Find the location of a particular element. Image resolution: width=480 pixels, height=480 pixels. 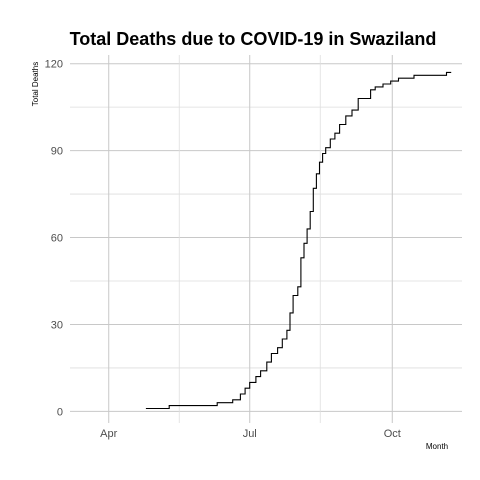

y-tick-label: 0 is located at coordinates (60, 412).